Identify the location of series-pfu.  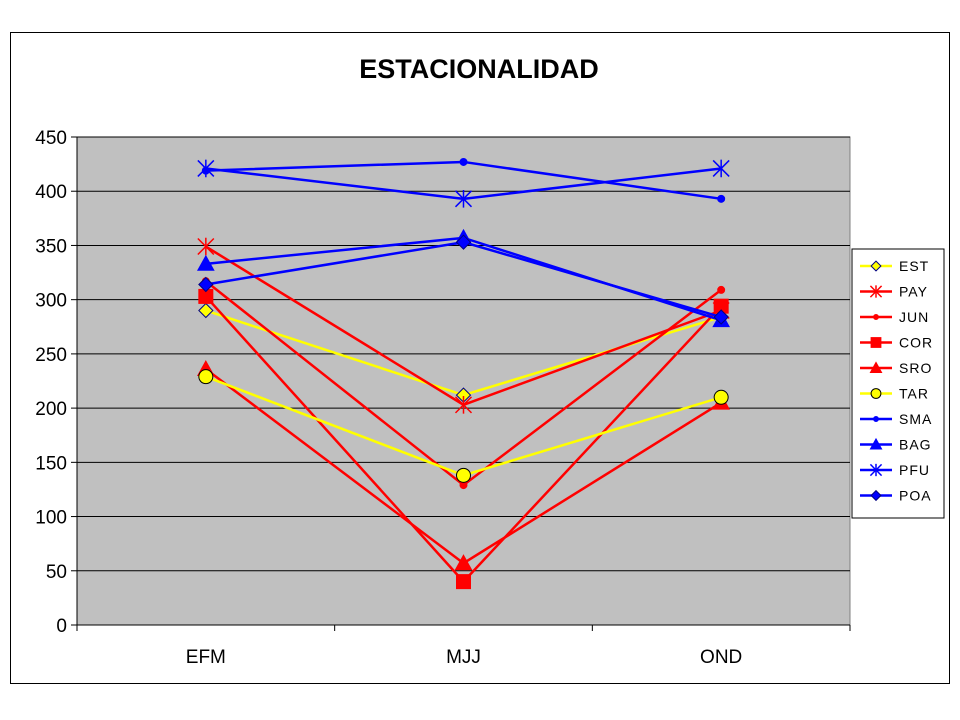
(463, 183).